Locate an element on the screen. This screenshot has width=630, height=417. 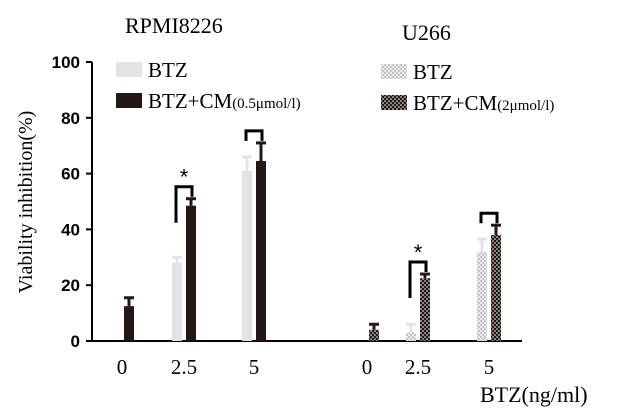
x-axis-label: BTZ(ng/ml) is located at coordinates (534, 394).